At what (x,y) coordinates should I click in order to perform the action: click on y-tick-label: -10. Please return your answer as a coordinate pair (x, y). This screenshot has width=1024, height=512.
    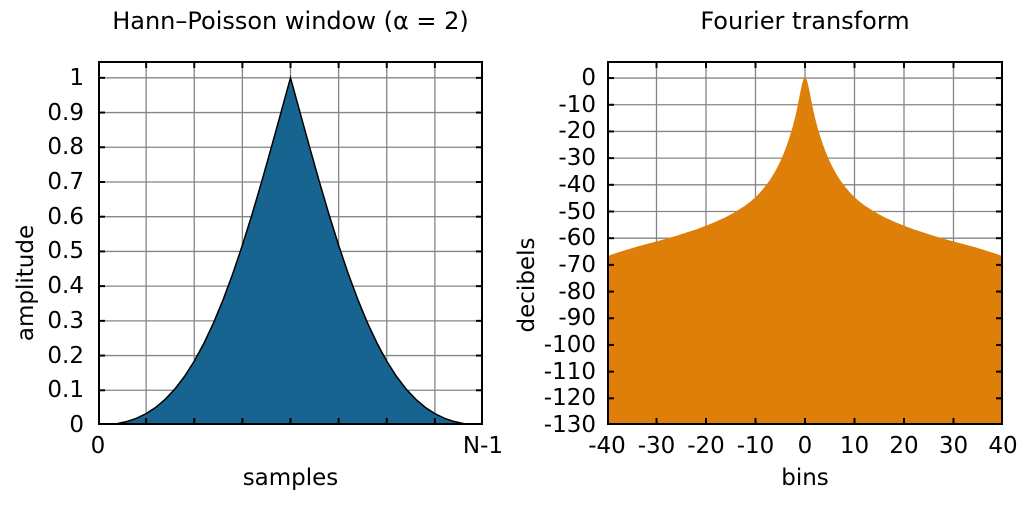
    Looking at the image, I should click on (577, 104).